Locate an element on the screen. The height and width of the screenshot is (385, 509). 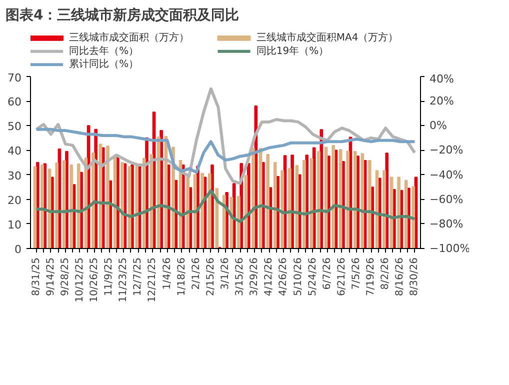
x-tick-label: 1/18/26 is located at coordinates (182, 276).